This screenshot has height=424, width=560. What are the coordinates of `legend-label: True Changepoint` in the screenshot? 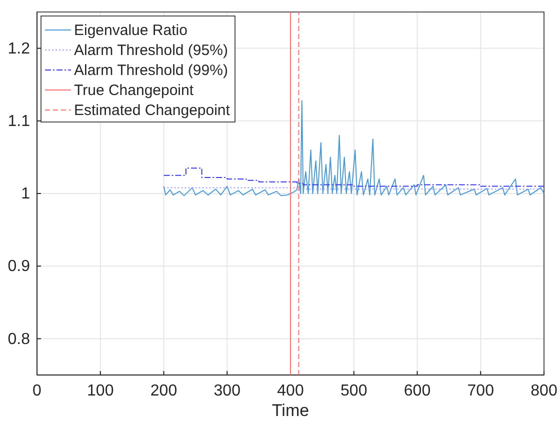 It's located at (134, 90).